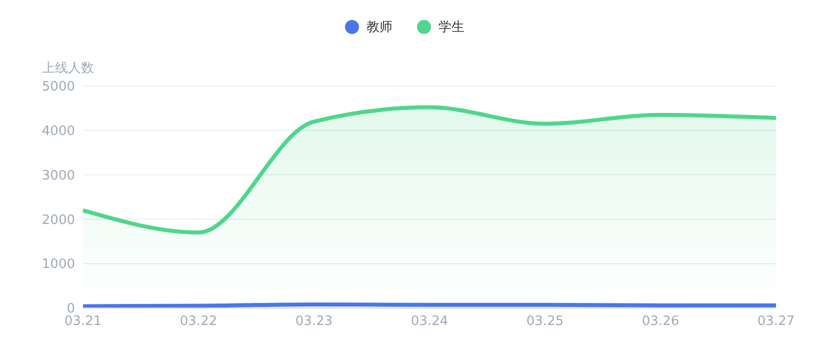  I want to click on x-tick-label: 03.23, so click(314, 322).